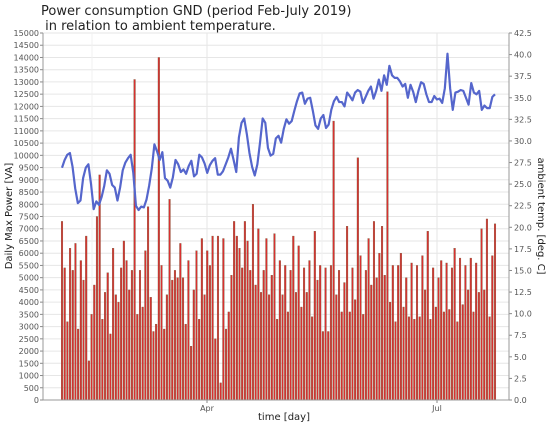 This screenshot has height=428, width=550. What do you see at coordinates (29, 351) in the screenshot?
I see `y-tick-label: 2000` at bounding box center [29, 351].